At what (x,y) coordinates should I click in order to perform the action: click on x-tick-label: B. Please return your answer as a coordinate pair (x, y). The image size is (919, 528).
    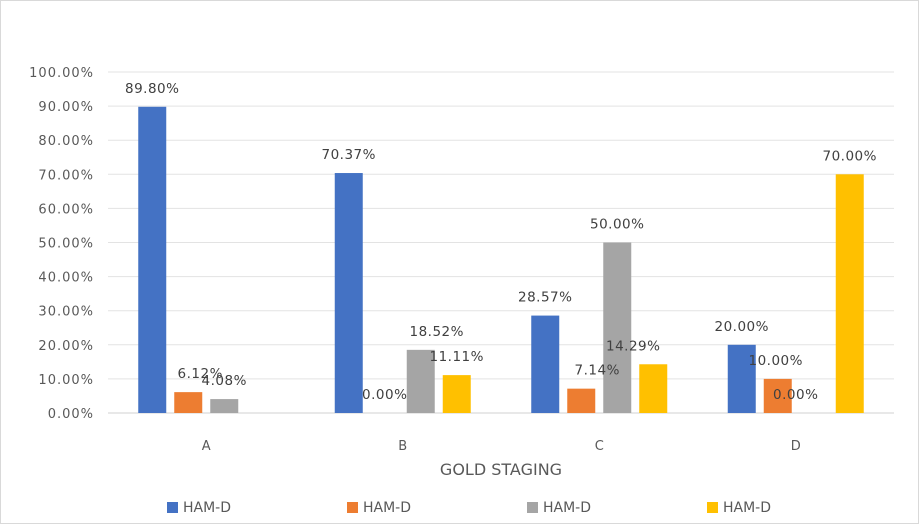
    Looking at the image, I should click on (402, 446).